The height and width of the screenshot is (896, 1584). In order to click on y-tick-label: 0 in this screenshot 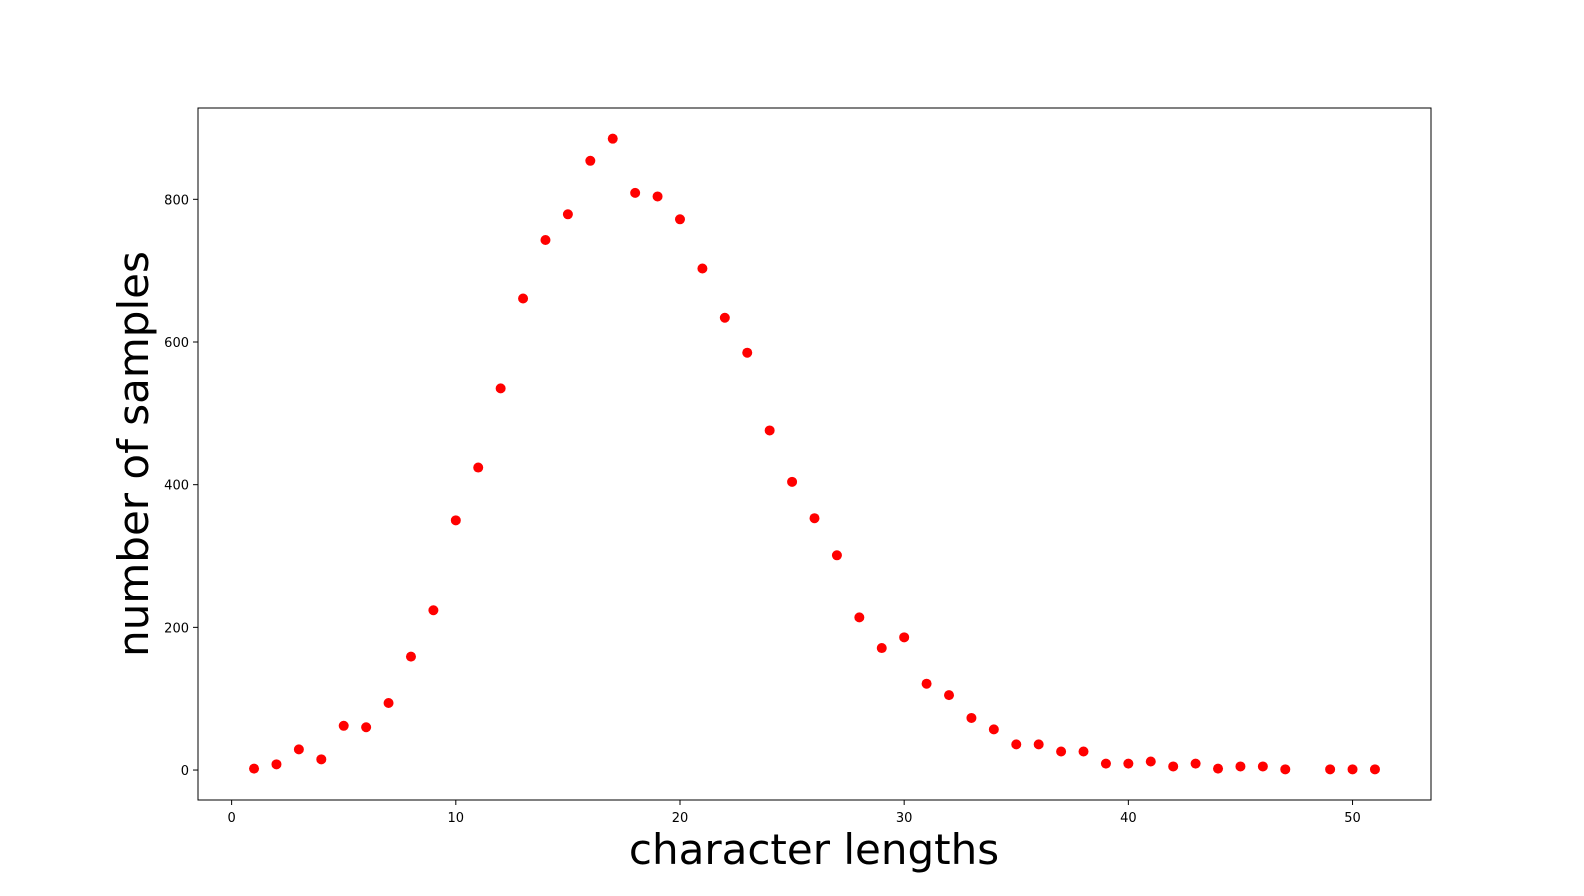, I will do `click(185, 771)`.